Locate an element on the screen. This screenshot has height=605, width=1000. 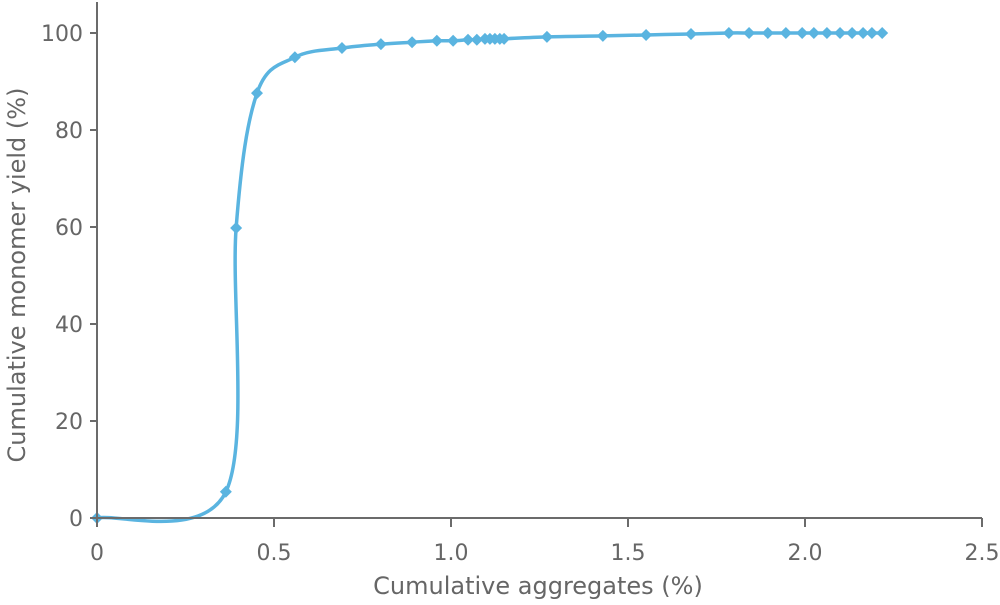
y-tick-label: 40 is located at coordinates (69, 325).